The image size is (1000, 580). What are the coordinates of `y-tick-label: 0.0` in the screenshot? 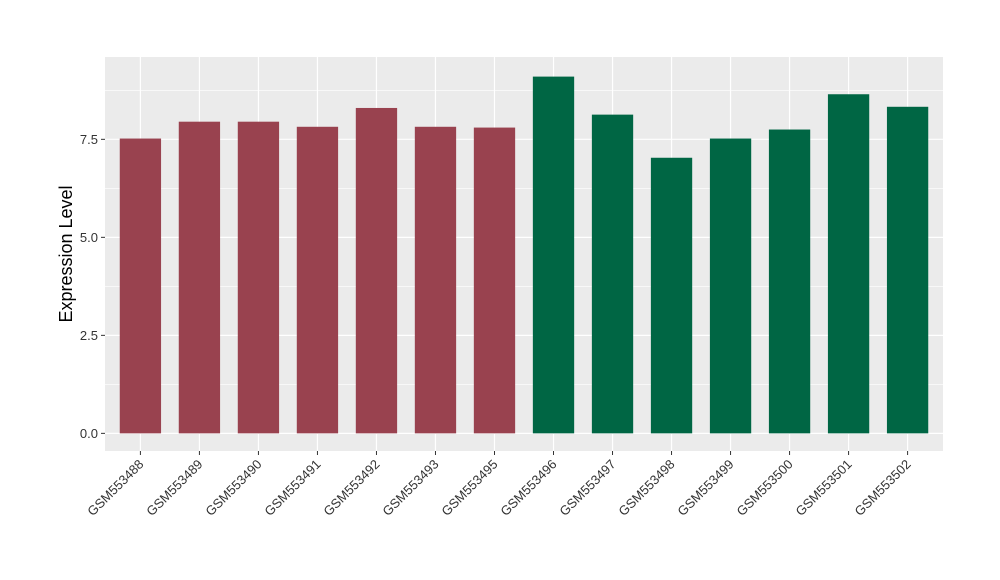 It's located at (89, 433).